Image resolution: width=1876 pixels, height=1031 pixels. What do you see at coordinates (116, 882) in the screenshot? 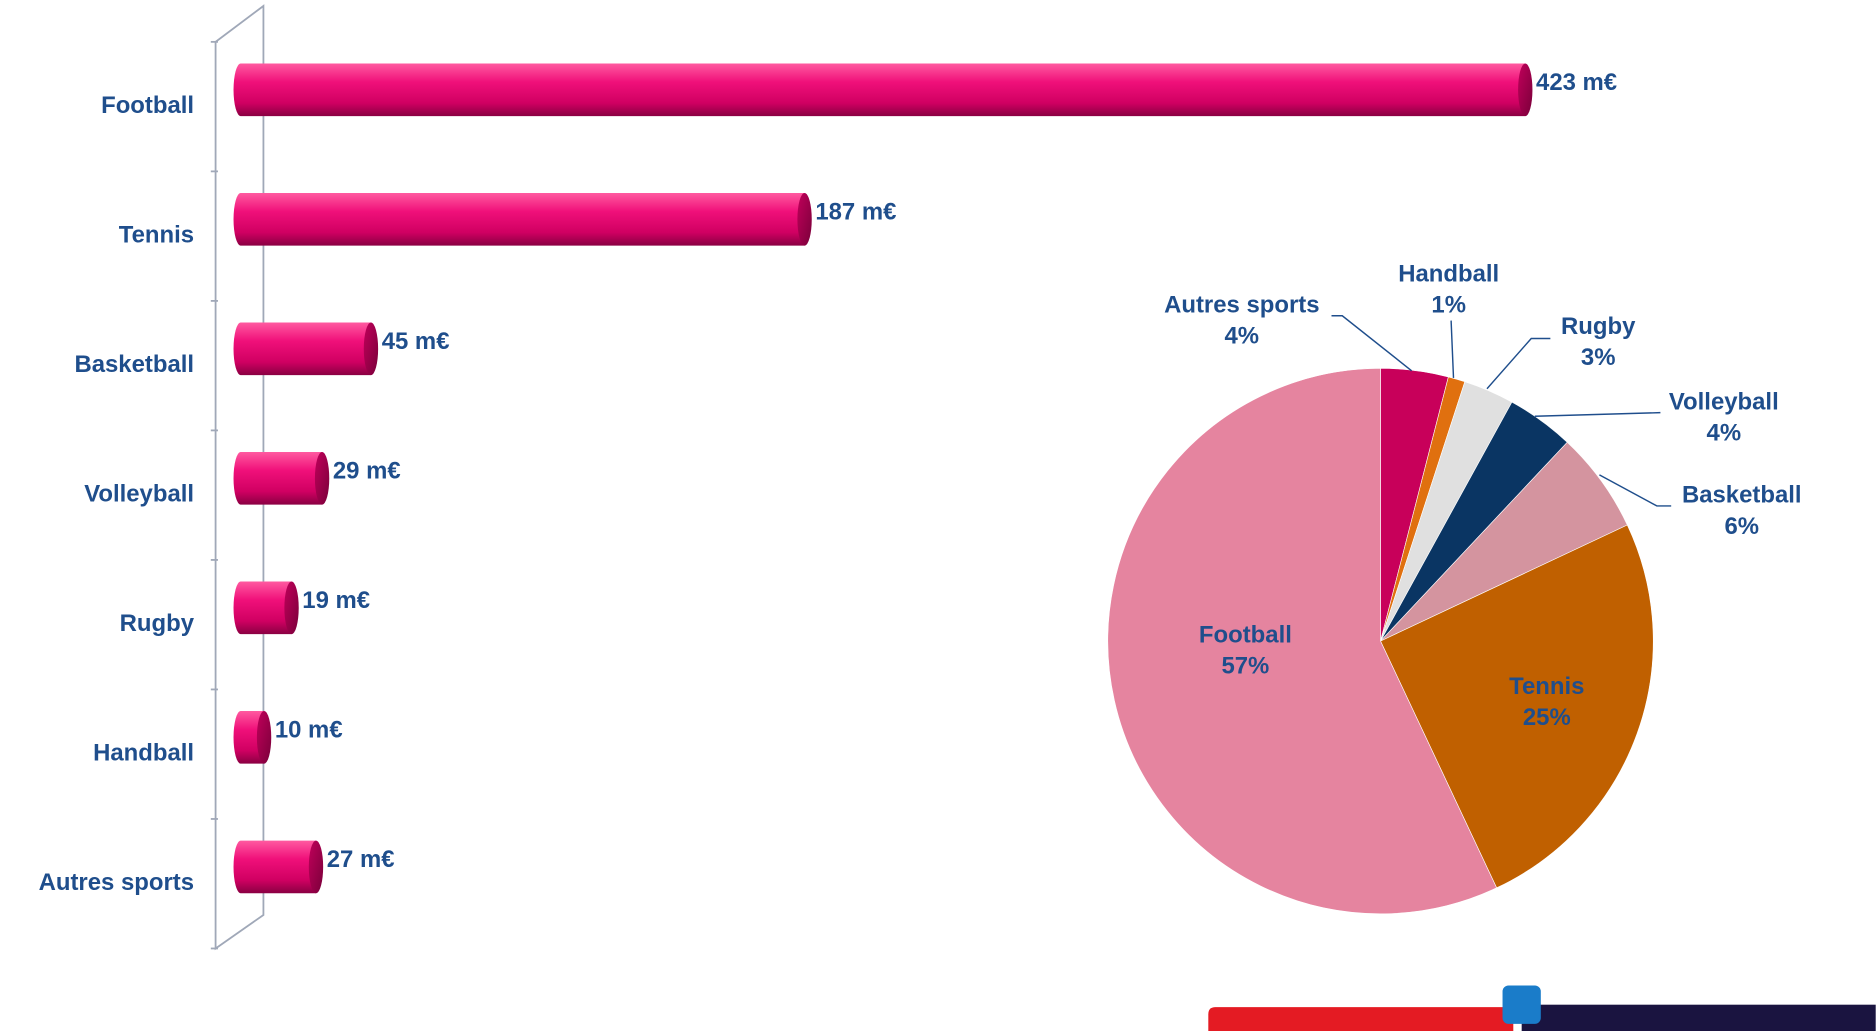
I see `category-label: Autres sports` at bounding box center [116, 882].